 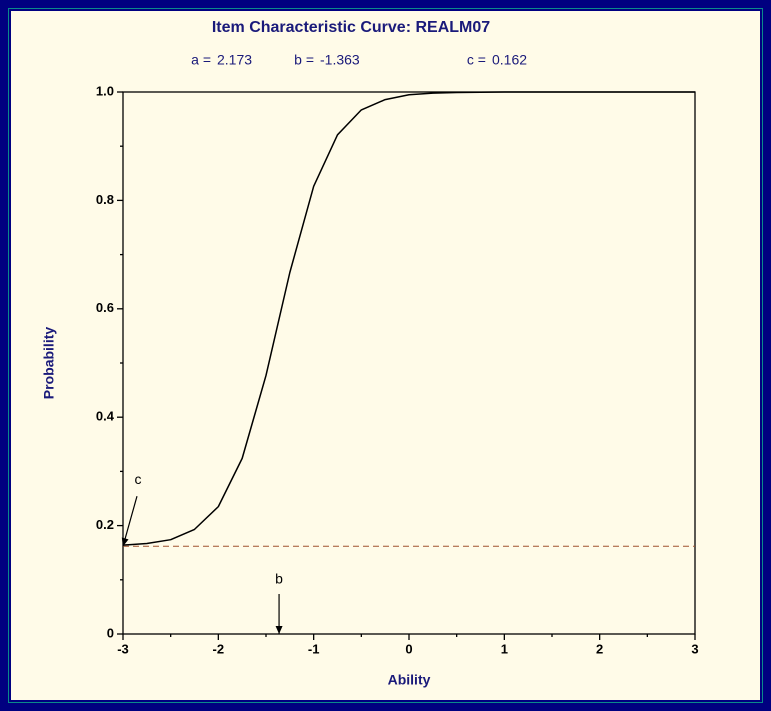 What do you see at coordinates (123, 648) in the screenshot?
I see `x-tick-label: -3` at bounding box center [123, 648].